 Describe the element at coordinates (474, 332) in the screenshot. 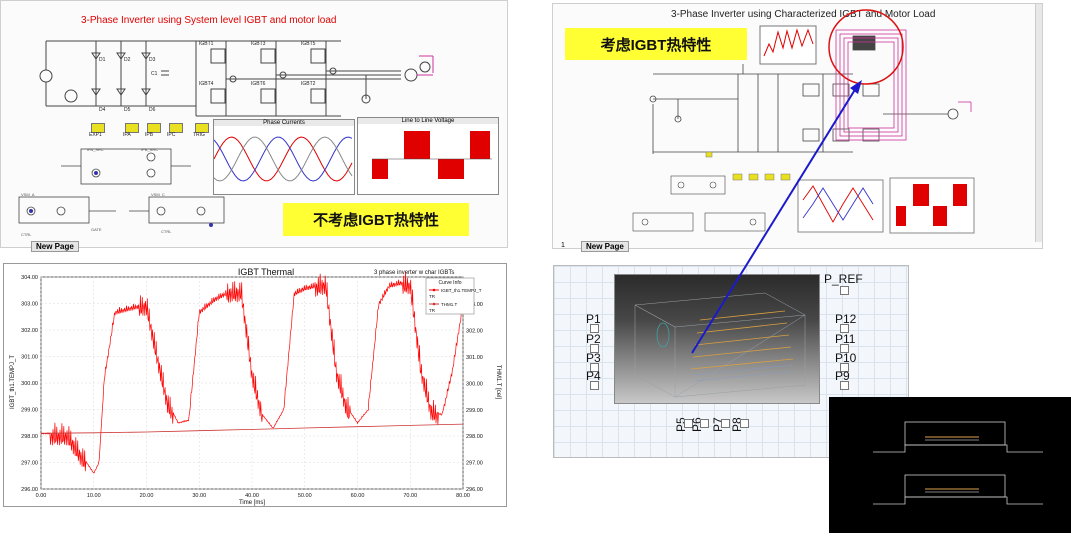

I see `y-tick-label-right: 302.00` at that location.